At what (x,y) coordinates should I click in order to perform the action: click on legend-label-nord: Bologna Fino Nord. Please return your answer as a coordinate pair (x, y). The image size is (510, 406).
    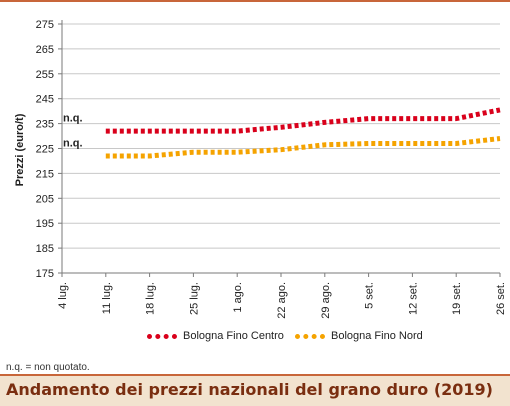
    Looking at the image, I should click on (377, 336).